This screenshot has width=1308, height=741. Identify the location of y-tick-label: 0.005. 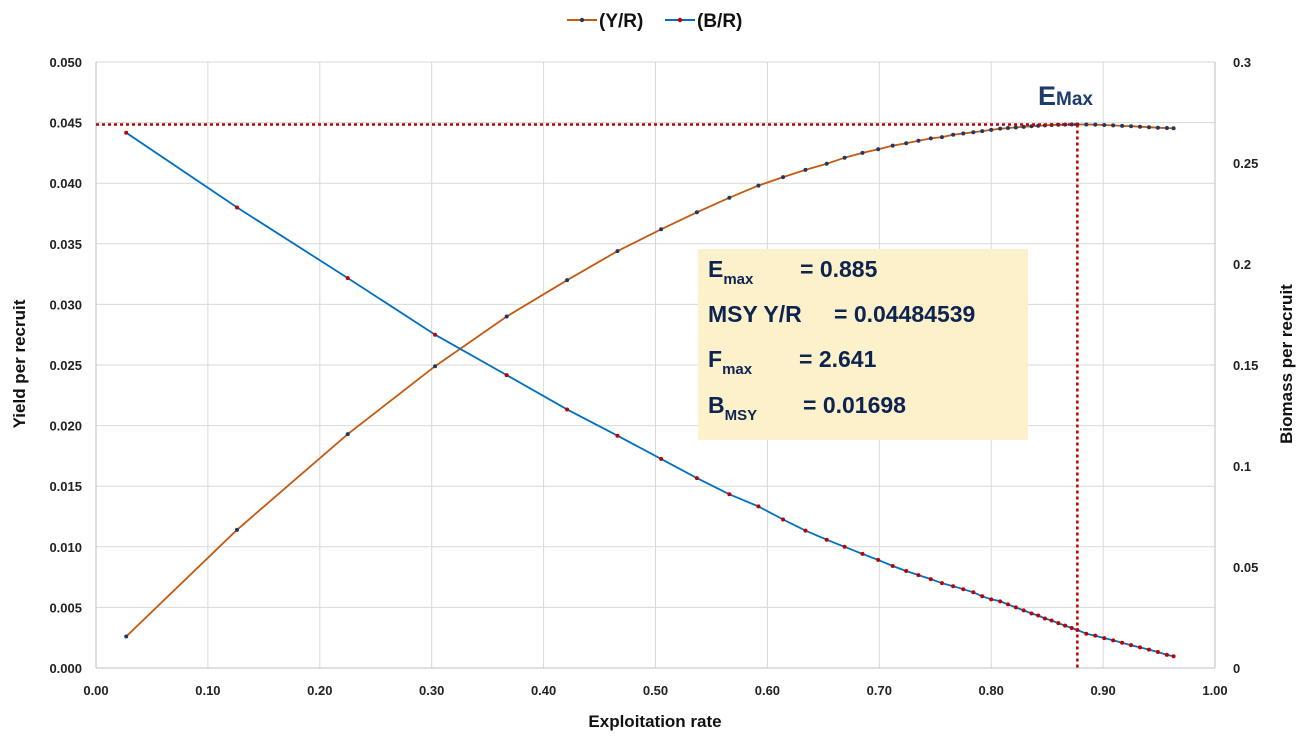
(65, 607).